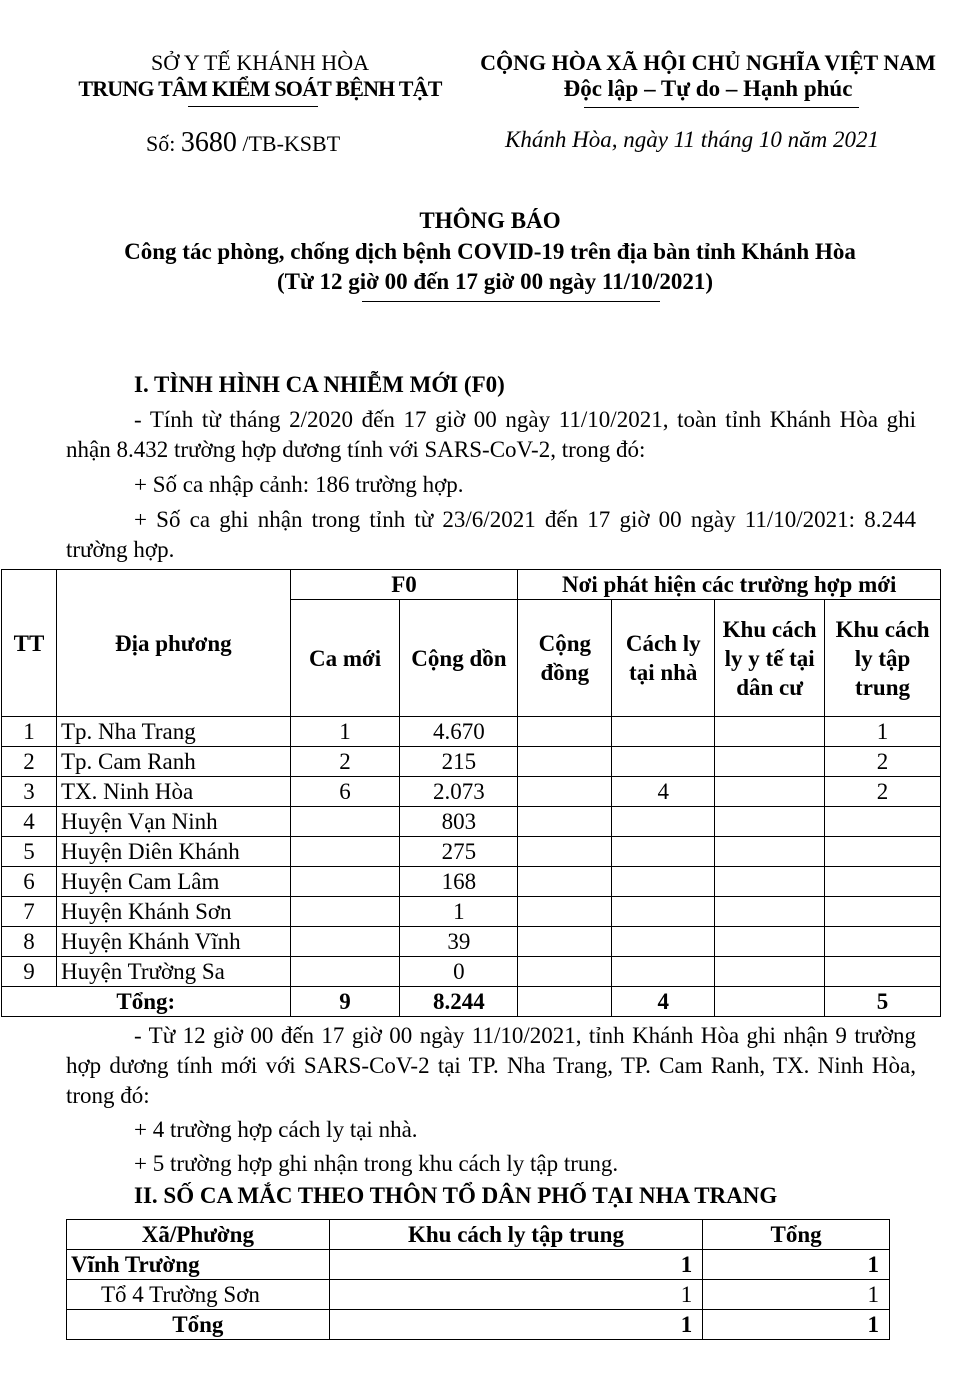 Image resolution: width=980 pixels, height=1398 pixels. Describe the element at coordinates (29, 911) in the screenshot. I see `cell-tt: 7` at that location.